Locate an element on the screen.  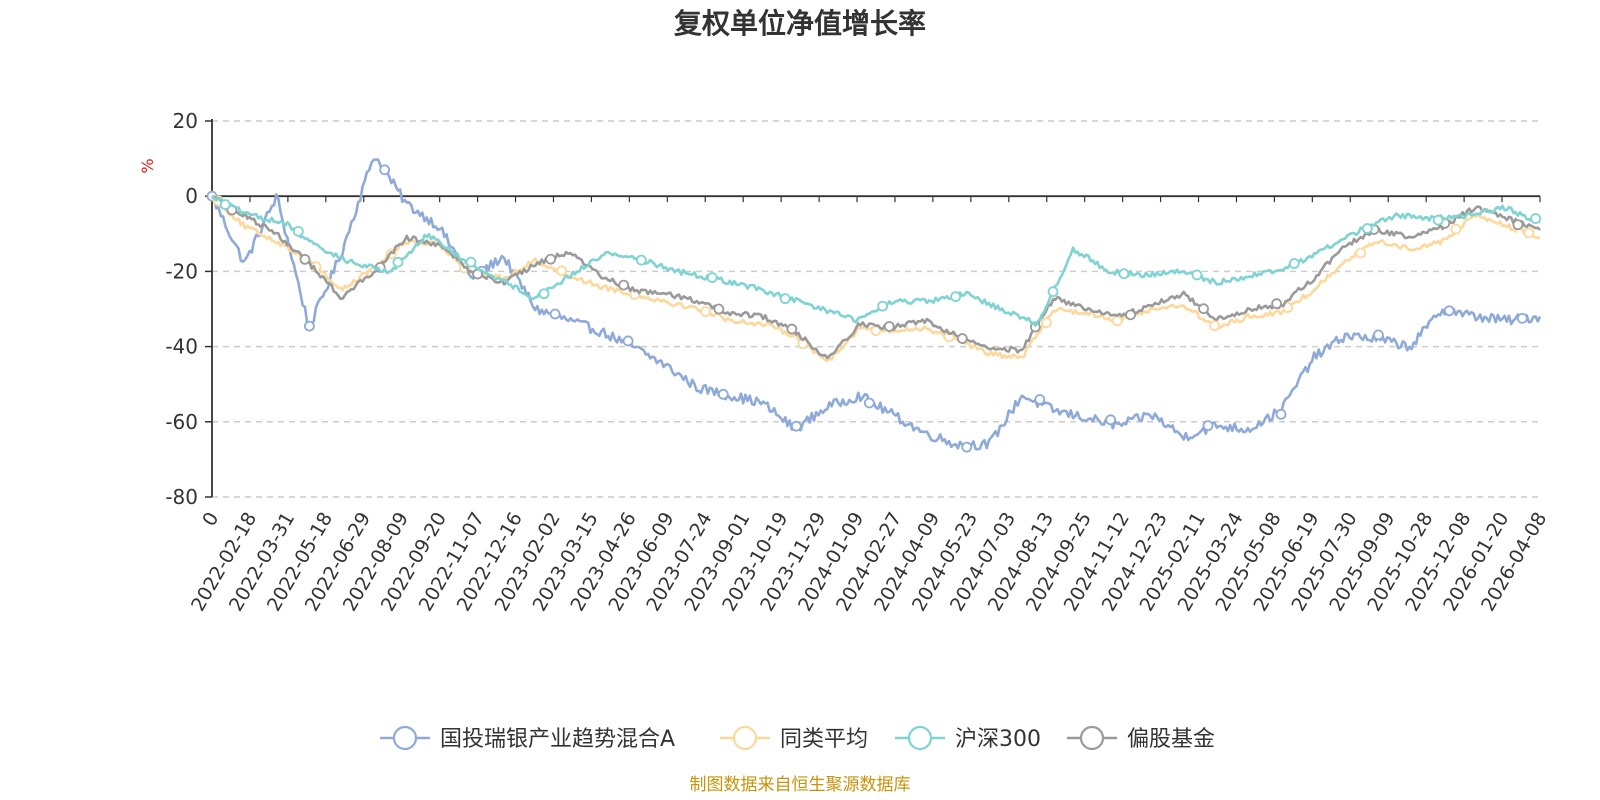
series-line is located at coordinates (876, 261).